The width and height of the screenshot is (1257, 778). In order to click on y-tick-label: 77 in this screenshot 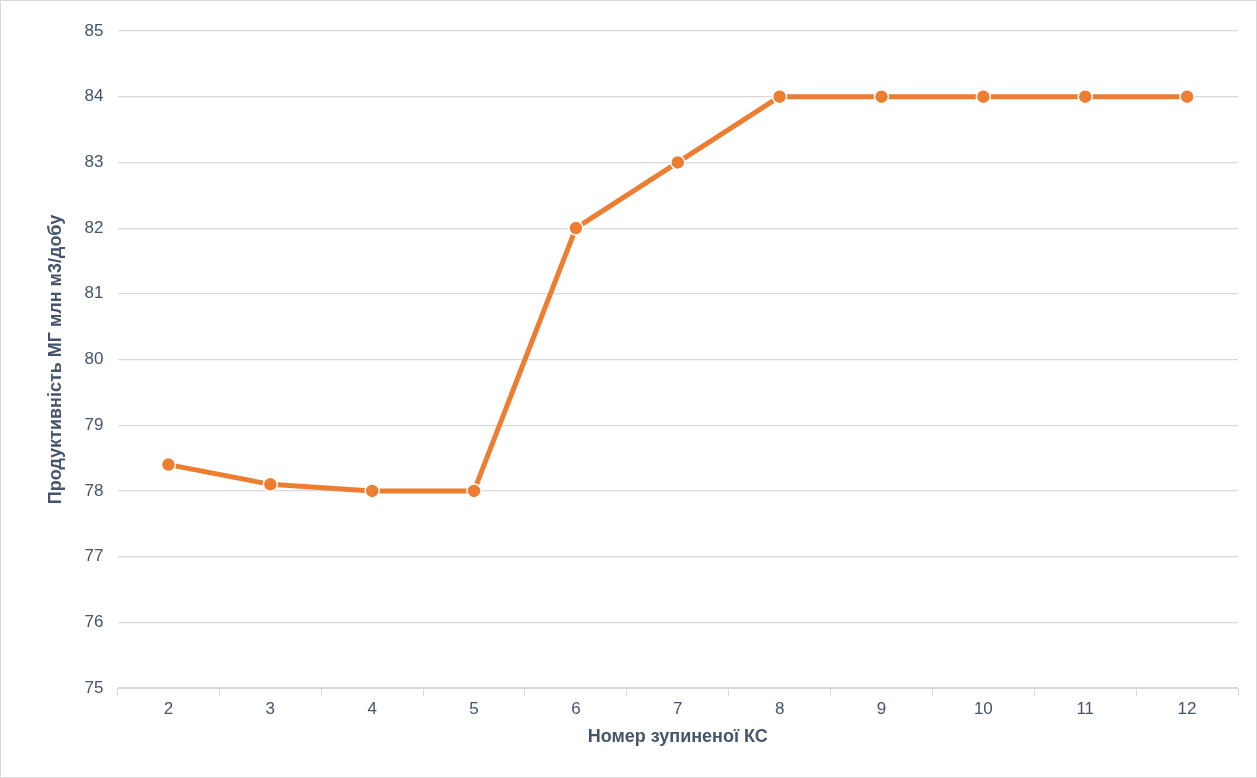, I will do `click(94, 556)`.